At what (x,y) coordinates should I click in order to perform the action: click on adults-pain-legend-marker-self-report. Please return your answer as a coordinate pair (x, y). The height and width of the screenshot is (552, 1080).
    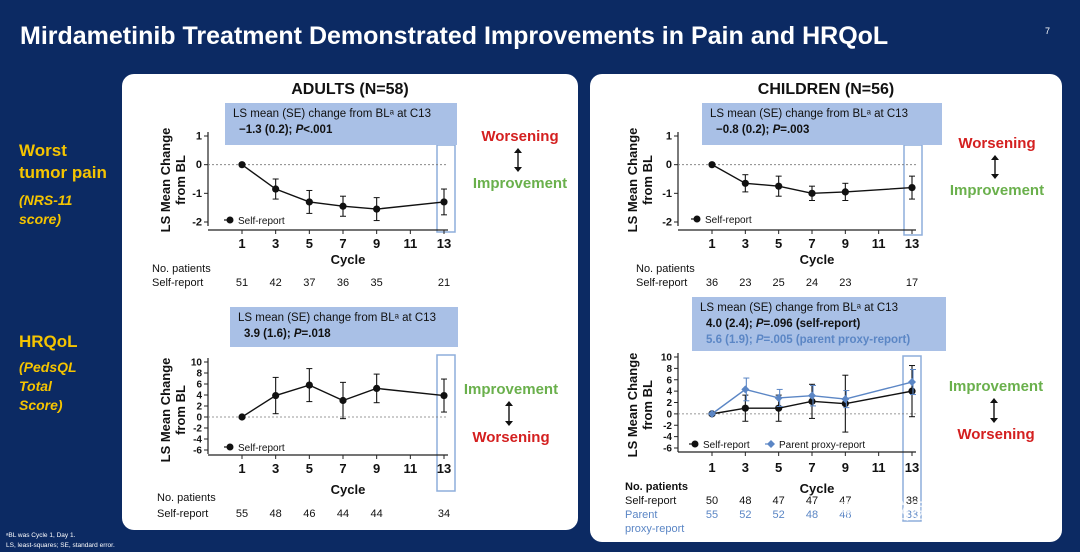
    Looking at the image, I should click on (230, 220).